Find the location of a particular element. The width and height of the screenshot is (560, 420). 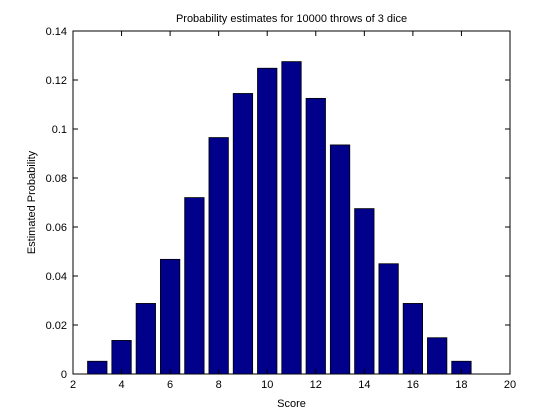

y-tick-label: 0.02 is located at coordinates (56, 326).